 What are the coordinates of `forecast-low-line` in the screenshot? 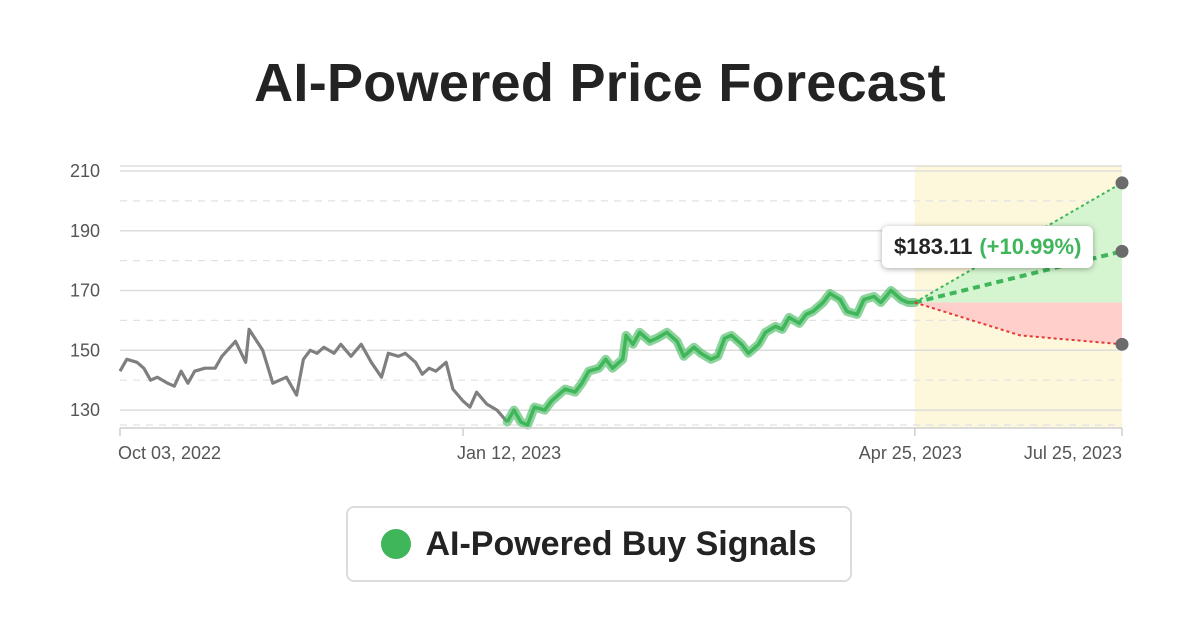 It's located at (1018, 323).